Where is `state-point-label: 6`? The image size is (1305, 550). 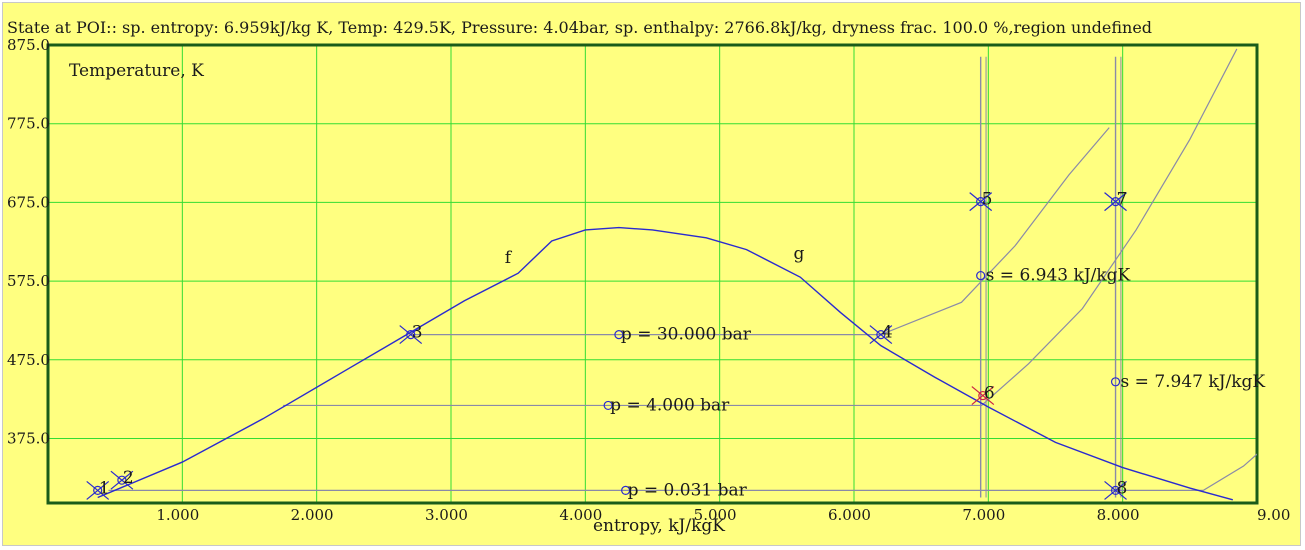 state-point-label: 6 is located at coordinates (989, 394).